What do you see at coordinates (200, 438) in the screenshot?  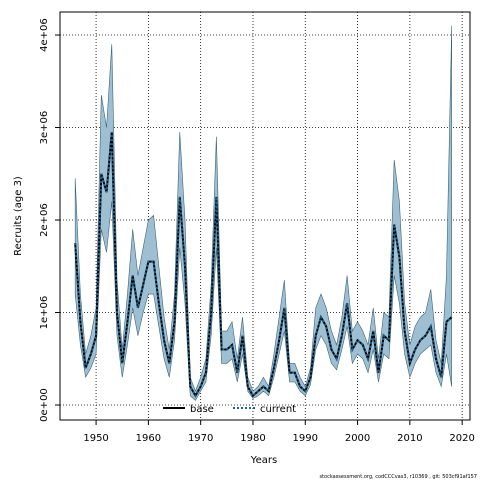 I see `x-tick-label: 1970` at bounding box center [200, 438].